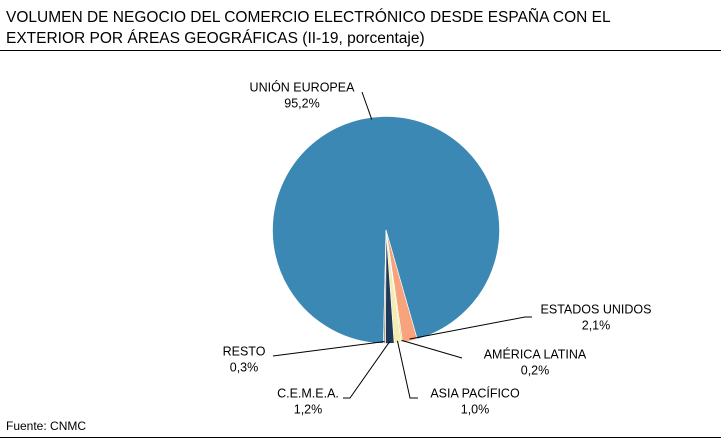 The width and height of the screenshot is (721, 440). Describe the element at coordinates (244, 351) in the screenshot. I see `category-label: RESTO` at that location.